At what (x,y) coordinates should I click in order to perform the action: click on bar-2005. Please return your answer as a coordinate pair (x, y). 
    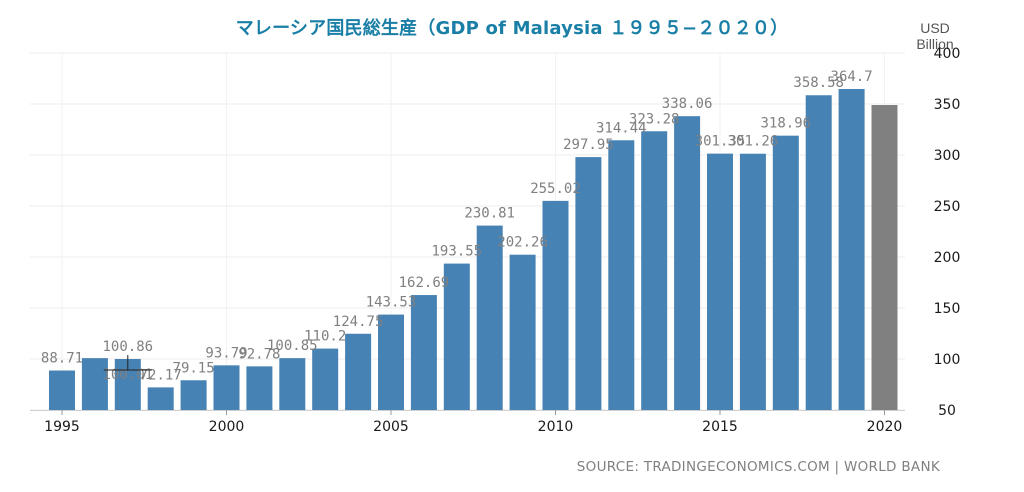
    Looking at the image, I should click on (391, 362).